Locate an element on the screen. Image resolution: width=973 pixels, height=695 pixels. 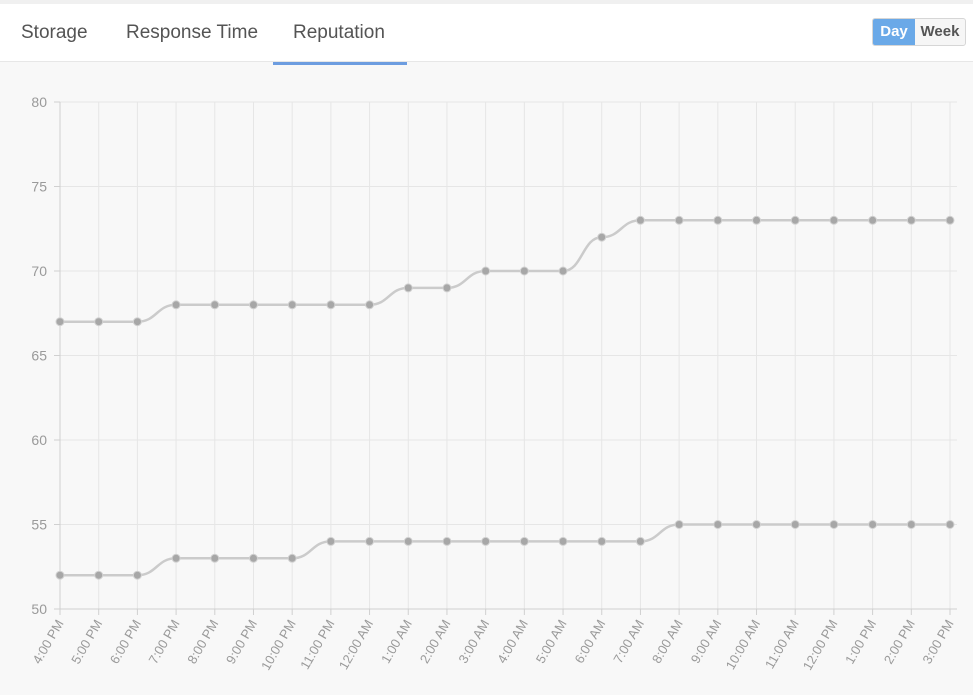
x-tick-label: 12:00 AM is located at coordinates (356, 644).